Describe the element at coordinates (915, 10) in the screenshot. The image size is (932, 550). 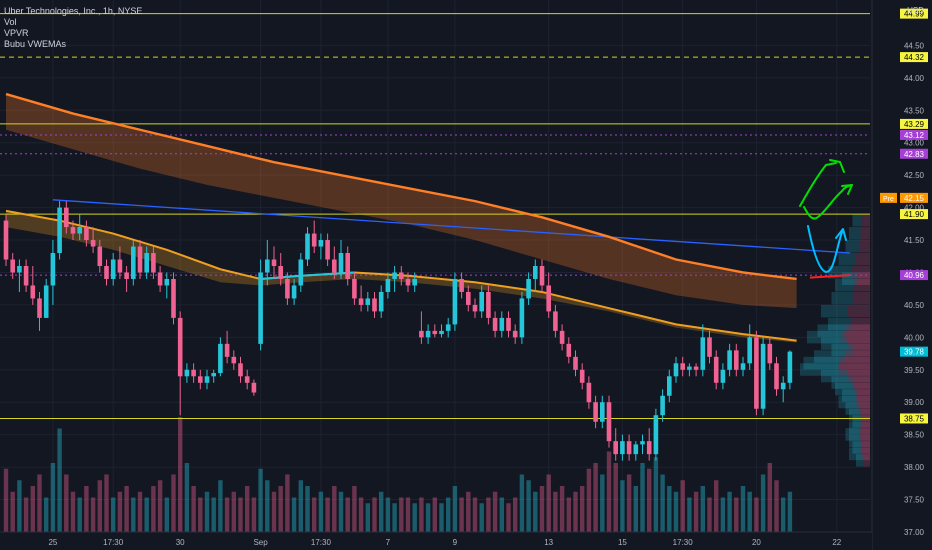
I see `currency-label: USD` at that location.